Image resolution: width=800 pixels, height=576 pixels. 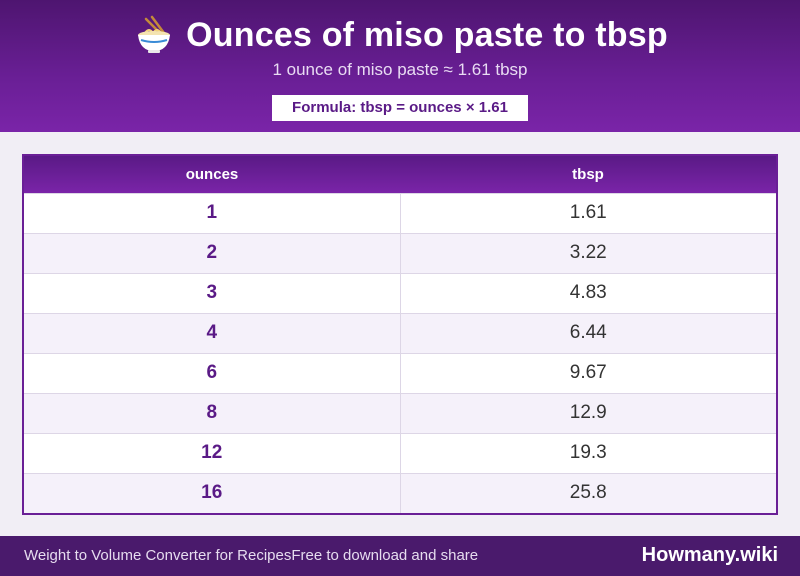 I want to click on table-row: 1 1.61, so click(x=400, y=212).